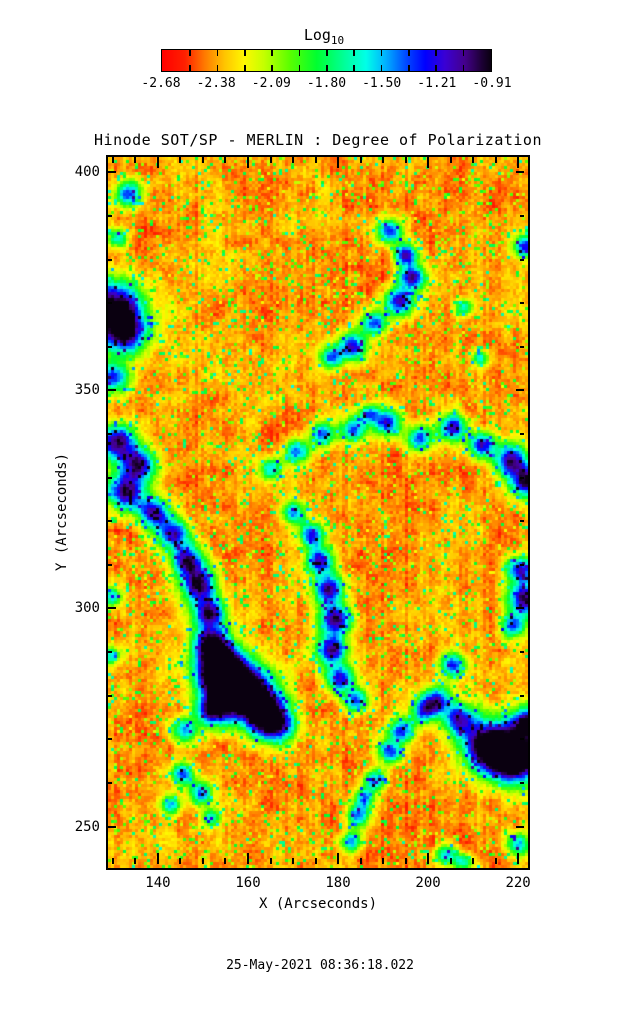  Describe the element at coordinates (320, 965) in the screenshot. I see `timestamp: 25-May-2021 08:36:18.022` at that location.